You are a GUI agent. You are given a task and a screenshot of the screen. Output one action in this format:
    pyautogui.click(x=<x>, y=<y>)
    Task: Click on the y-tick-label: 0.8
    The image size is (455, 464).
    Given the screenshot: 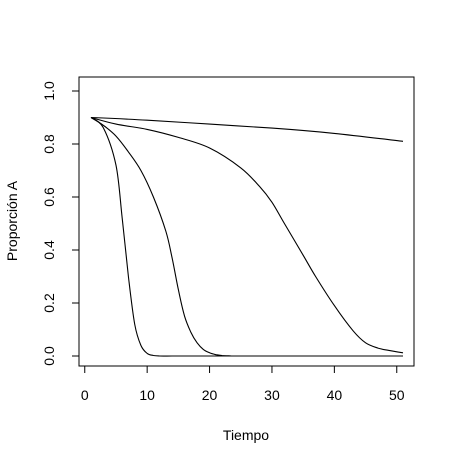 What is the action you would take?
    pyautogui.click(x=49, y=144)
    